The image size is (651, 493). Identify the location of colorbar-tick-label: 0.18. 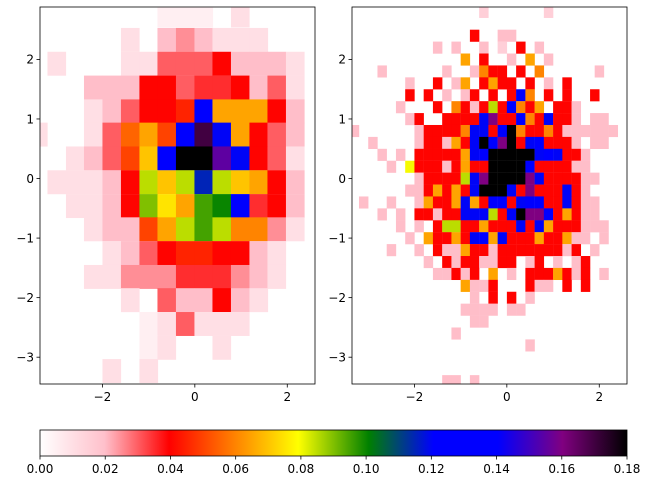
(627, 469).